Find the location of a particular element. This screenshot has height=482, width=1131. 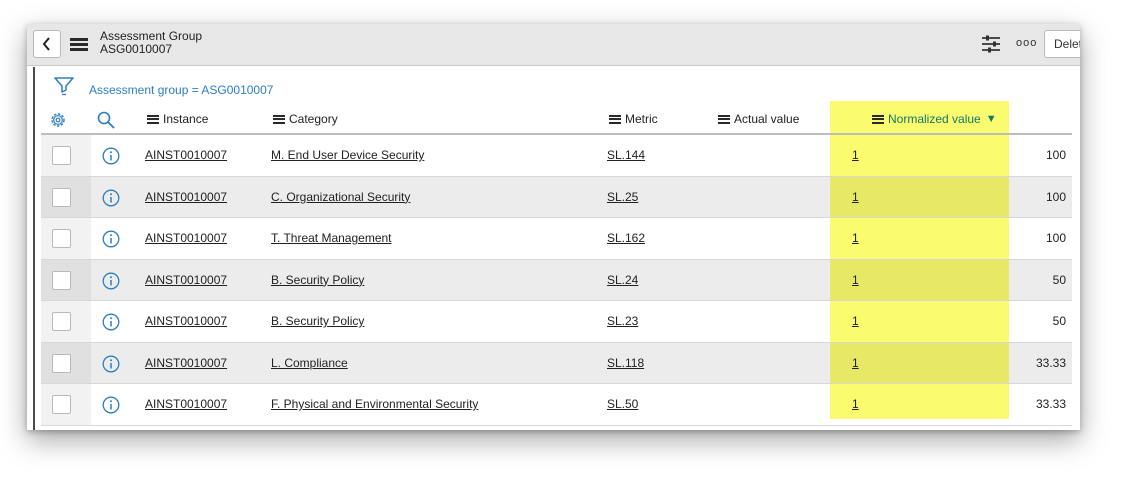

back-button is located at coordinates (47, 44).